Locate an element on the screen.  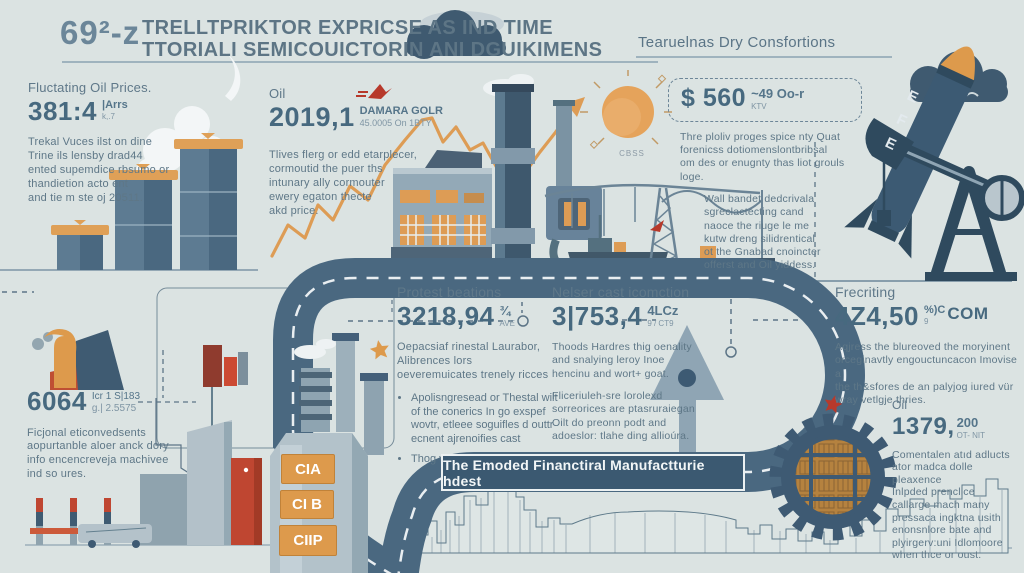
tank-label-cib: CI B is located at coordinates (307, 504).